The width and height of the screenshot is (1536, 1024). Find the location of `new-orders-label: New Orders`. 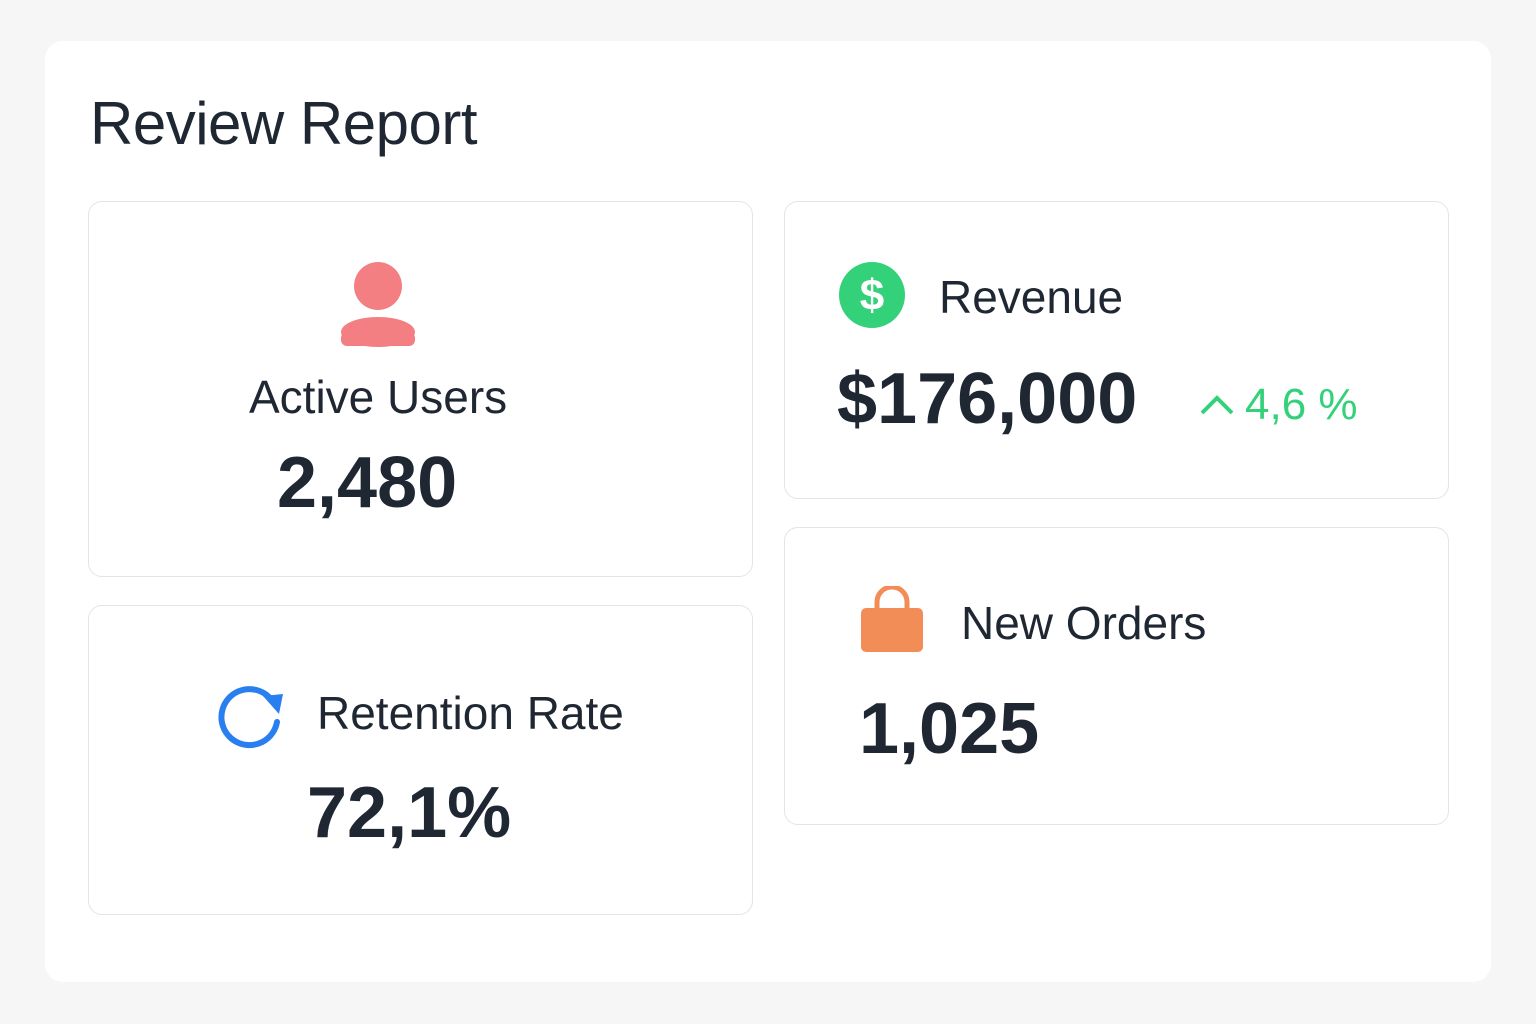

new-orders-label: New Orders is located at coordinates (1084, 623).